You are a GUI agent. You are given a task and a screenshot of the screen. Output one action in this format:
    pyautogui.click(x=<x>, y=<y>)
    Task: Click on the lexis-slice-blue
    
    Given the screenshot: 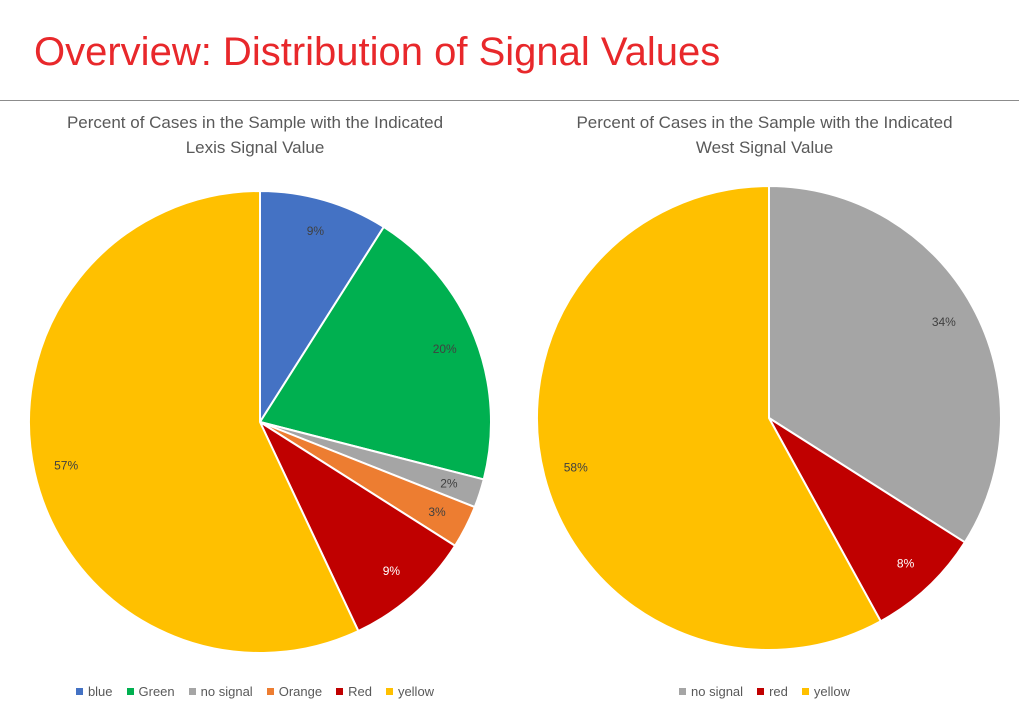 What is the action you would take?
    pyautogui.click(x=322, y=306)
    